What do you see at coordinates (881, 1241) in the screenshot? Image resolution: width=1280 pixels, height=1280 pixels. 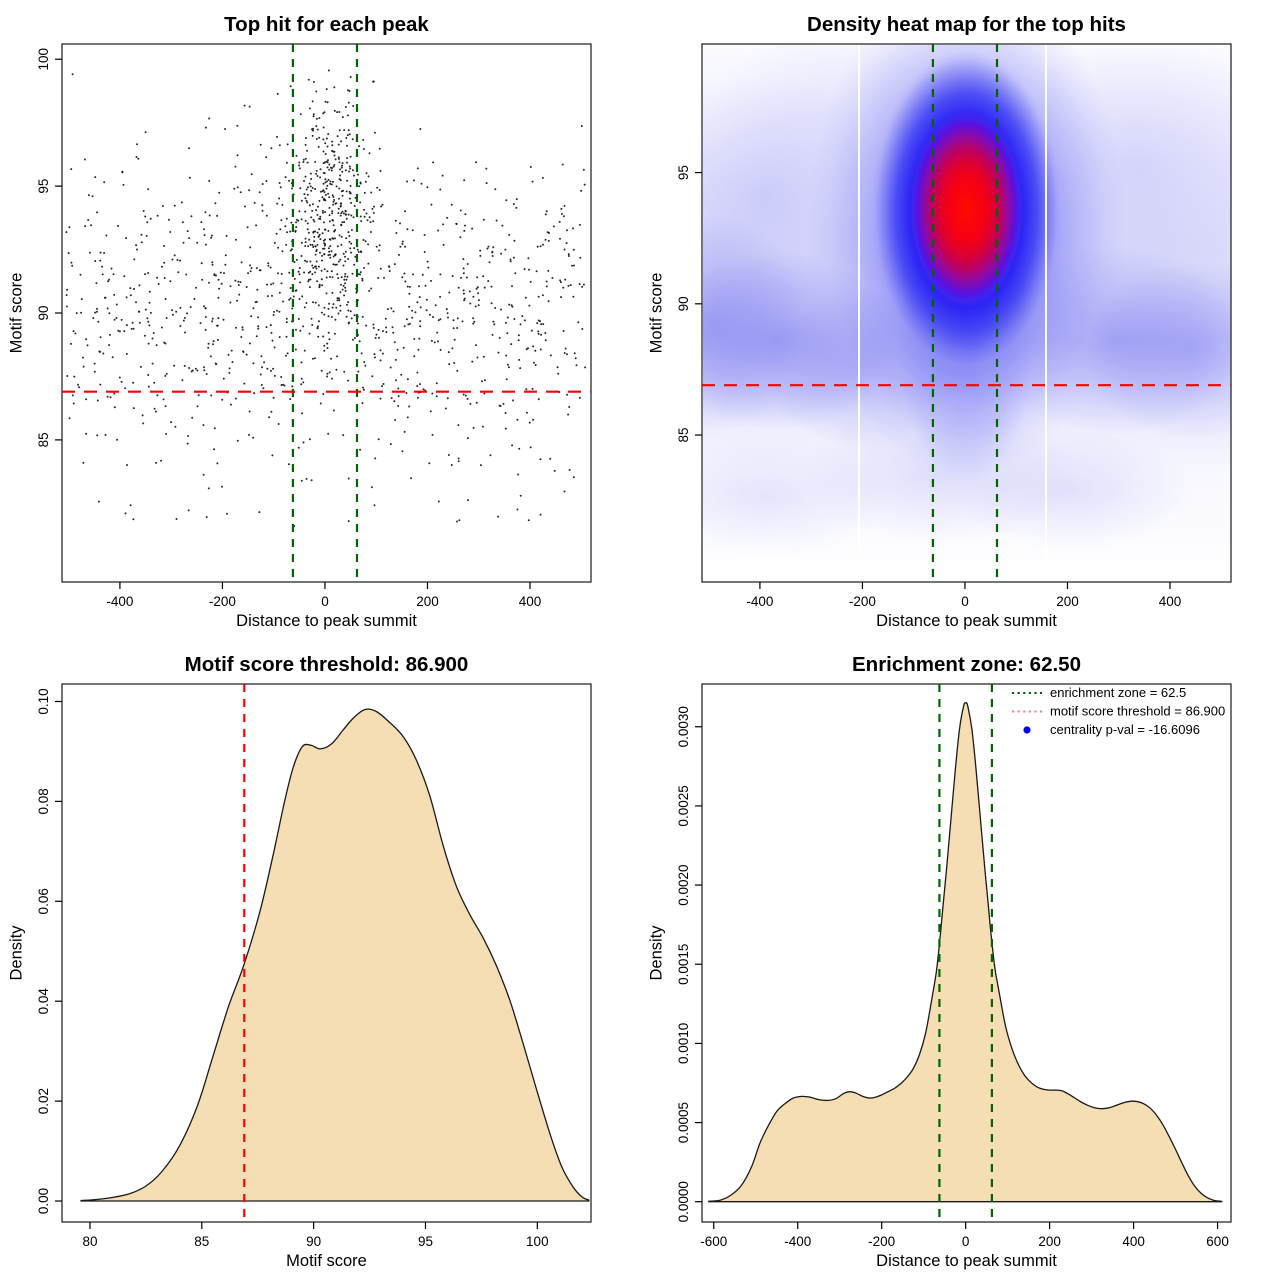 I see `x-tick-label: -200` at bounding box center [881, 1241].